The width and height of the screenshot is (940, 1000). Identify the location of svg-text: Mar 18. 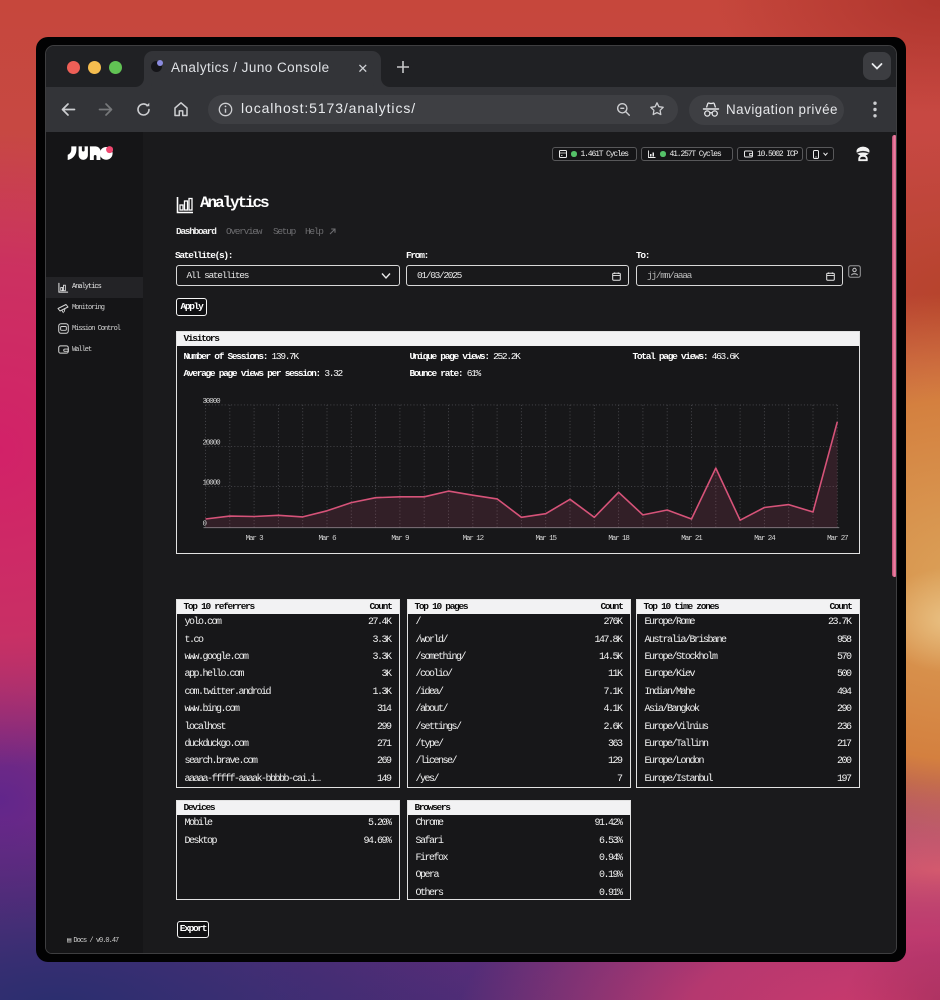
(618, 539).